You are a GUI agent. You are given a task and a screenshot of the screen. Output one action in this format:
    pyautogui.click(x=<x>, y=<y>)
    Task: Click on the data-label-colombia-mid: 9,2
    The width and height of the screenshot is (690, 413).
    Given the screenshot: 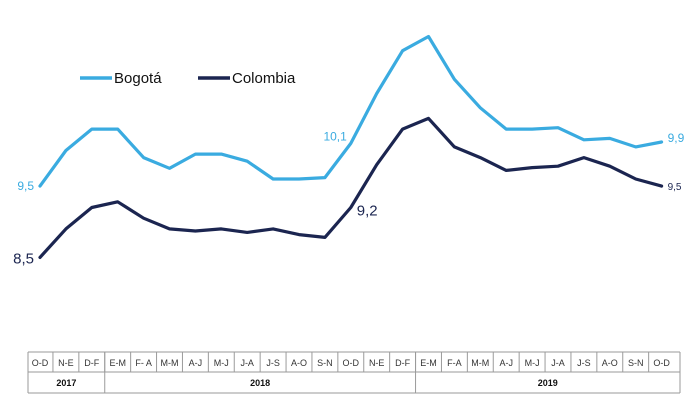 What is the action you would take?
    pyautogui.click(x=367, y=211)
    